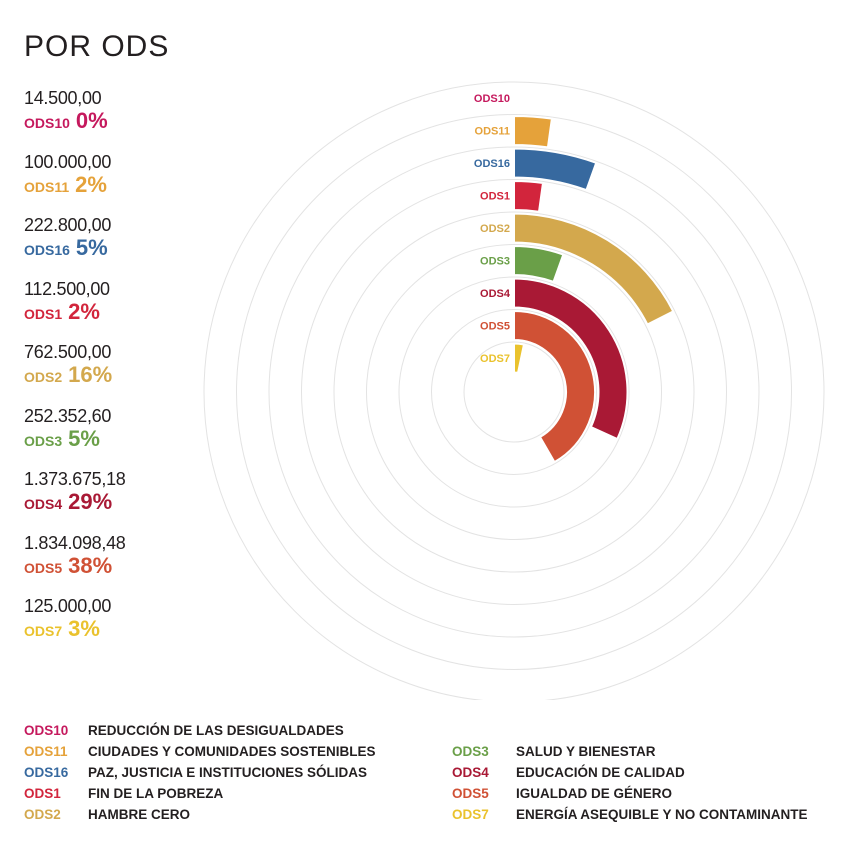 The width and height of the screenshot is (865, 856). I want to click on bar-ods7, so click(519, 358).